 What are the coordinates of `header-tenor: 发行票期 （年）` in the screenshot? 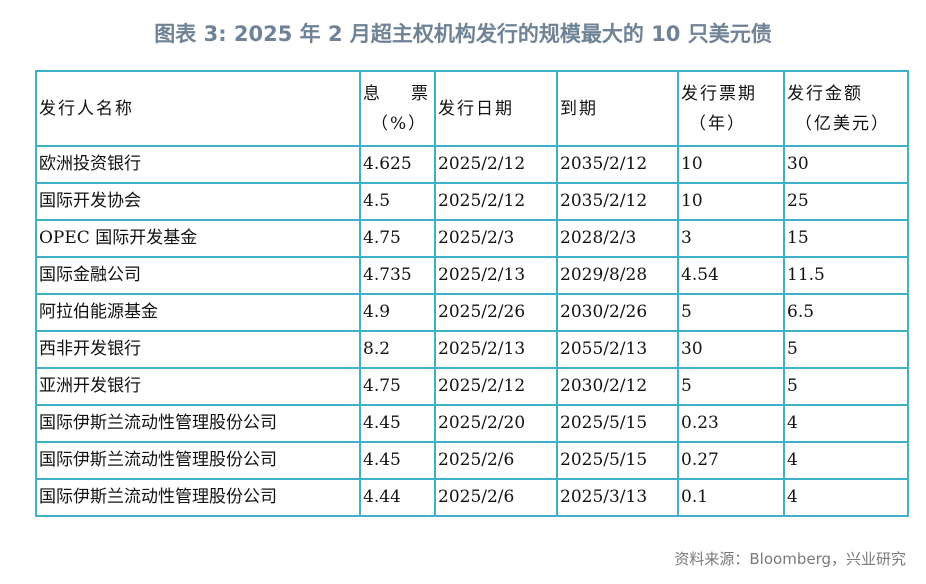 It's located at (731, 108).